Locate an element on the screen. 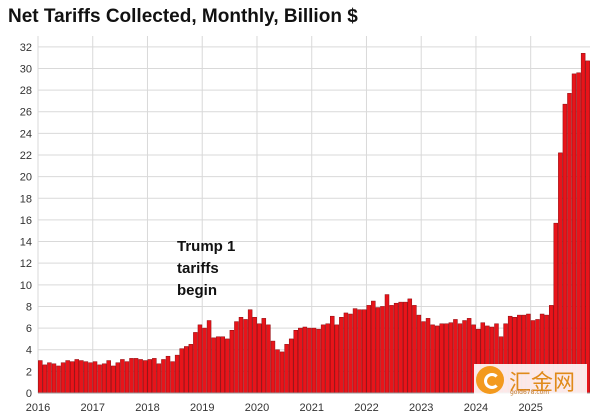  y-tick-label: 16 is located at coordinates (26, 221).